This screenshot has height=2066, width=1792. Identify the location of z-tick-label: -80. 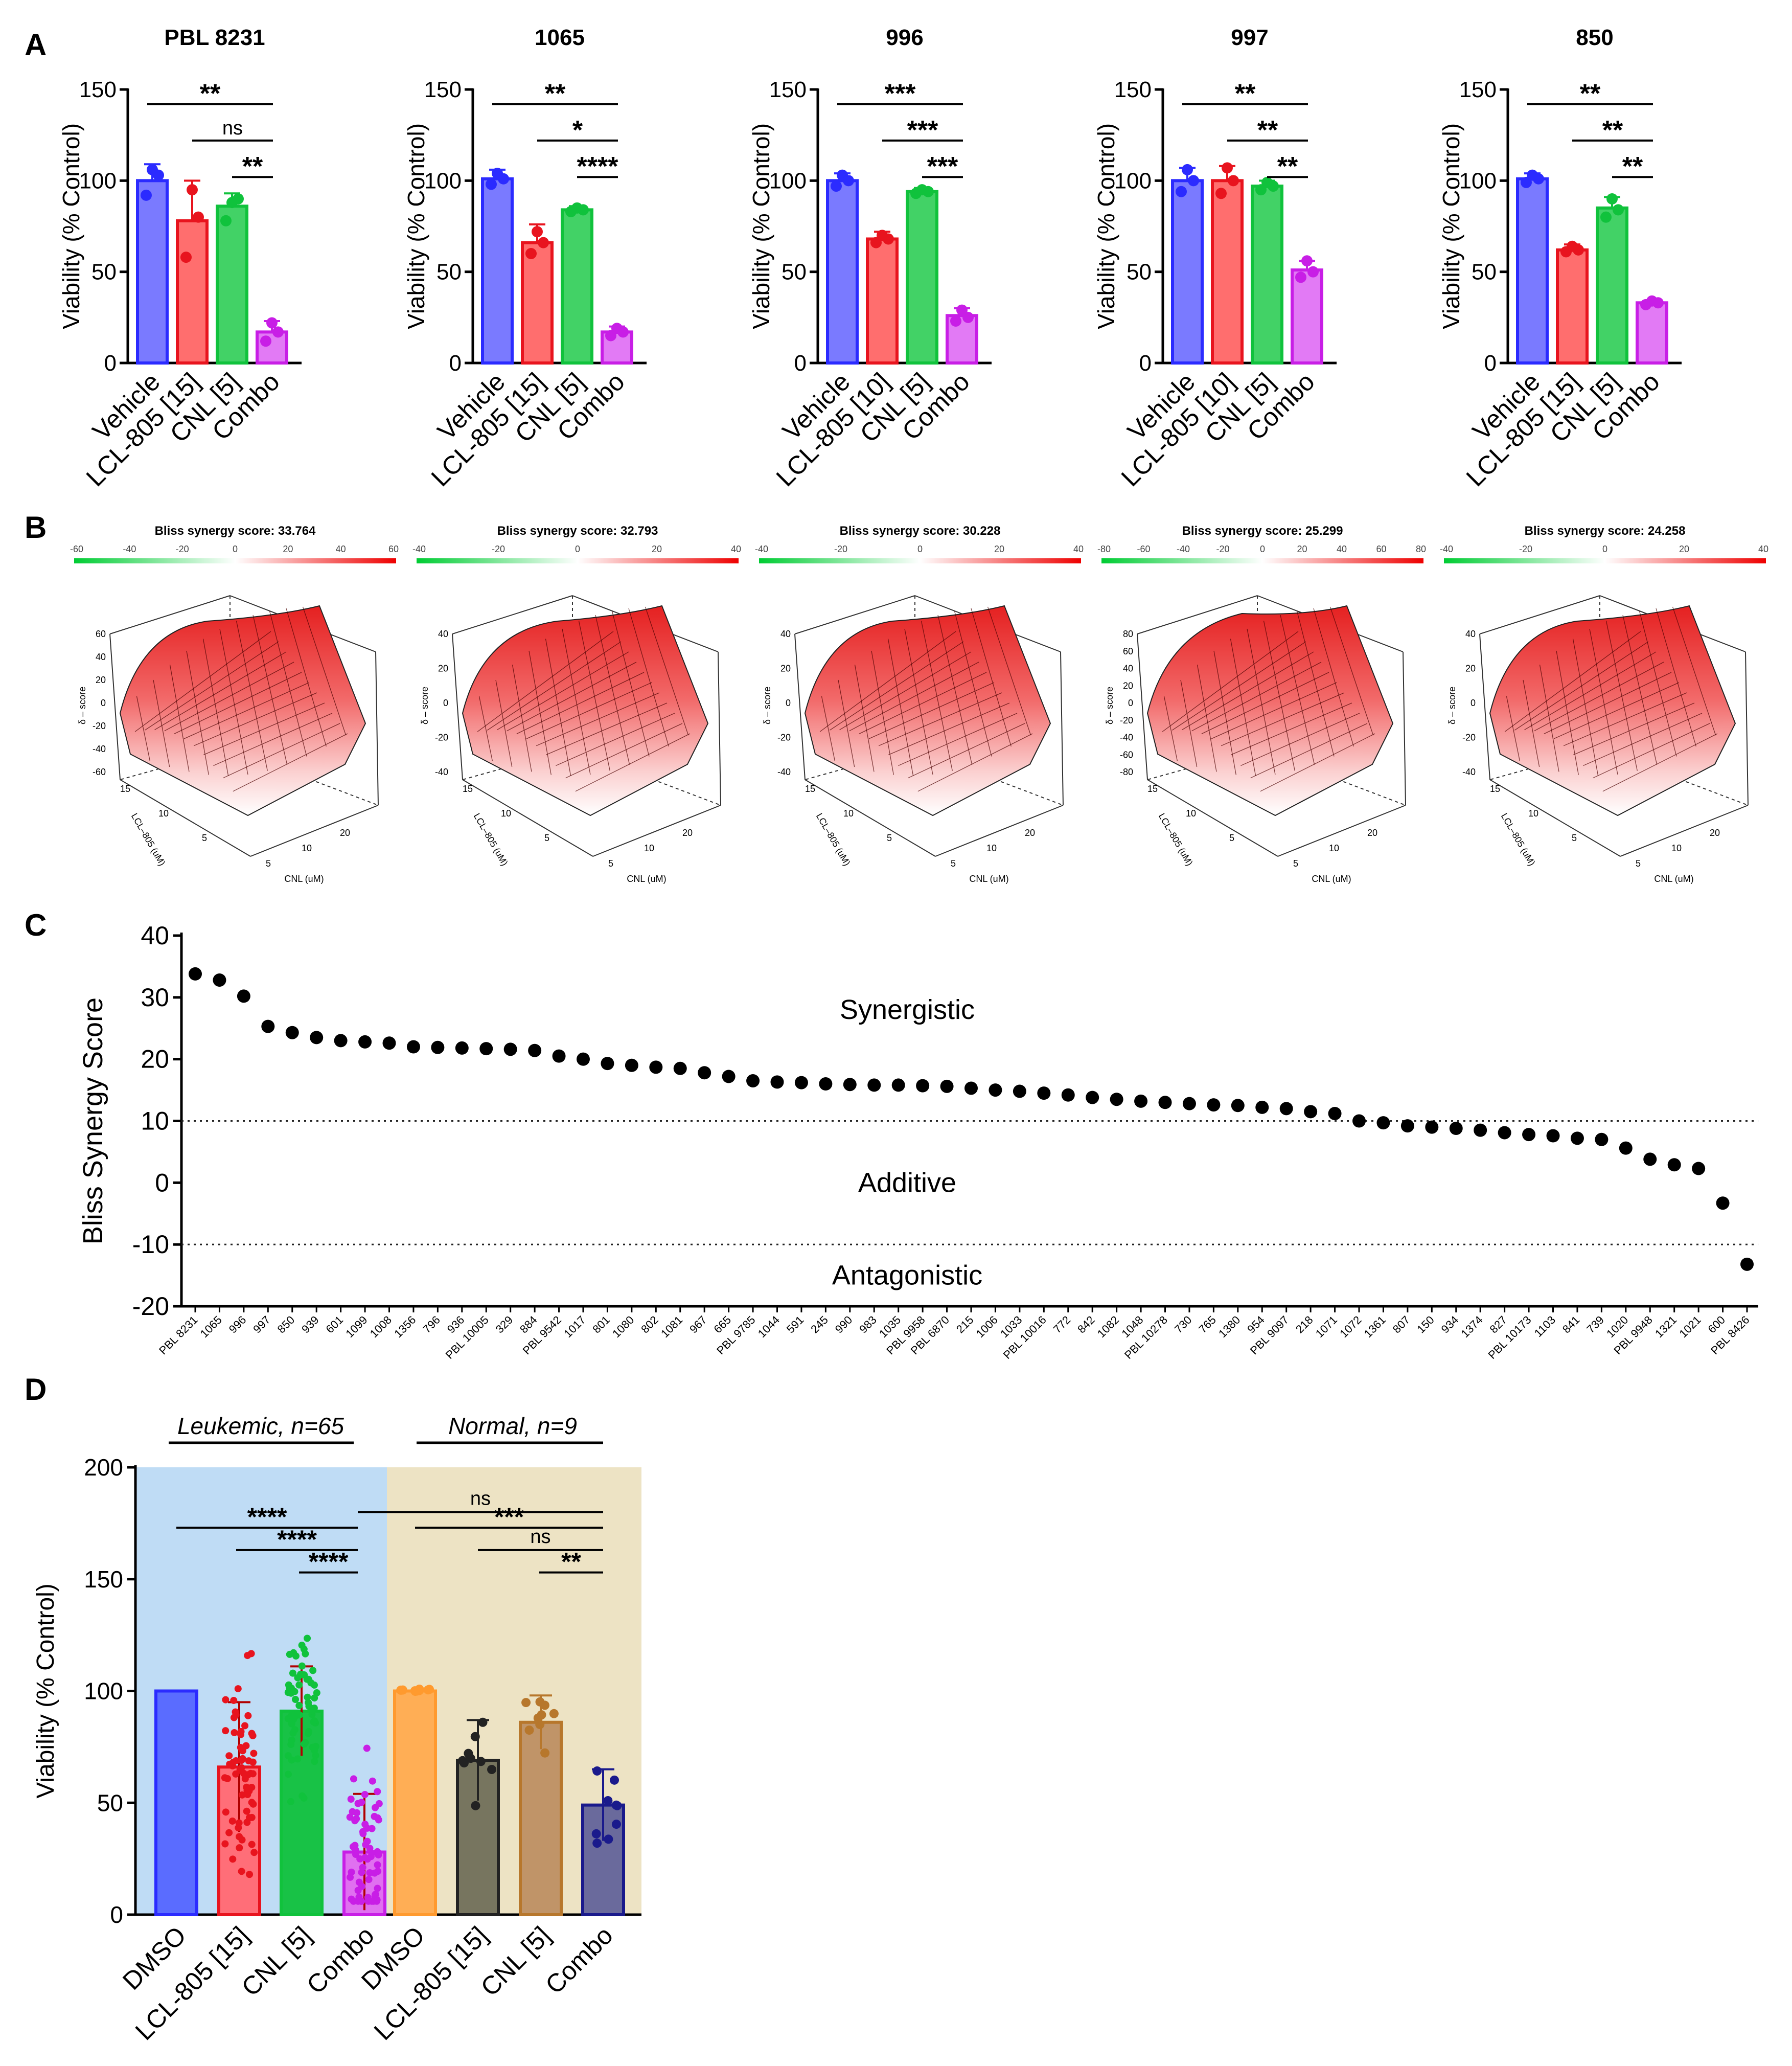
(1126, 772).